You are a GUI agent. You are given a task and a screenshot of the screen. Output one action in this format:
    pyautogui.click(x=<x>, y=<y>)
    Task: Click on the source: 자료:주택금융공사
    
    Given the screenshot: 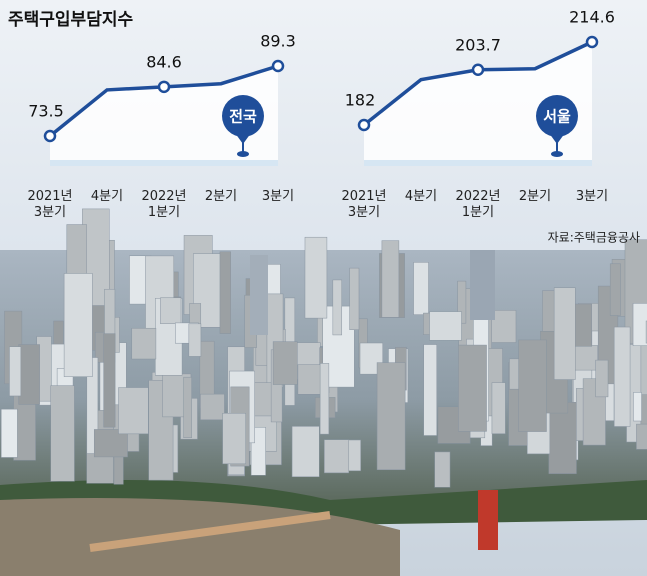 What is the action you would take?
    pyautogui.click(x=594, y=238)
    